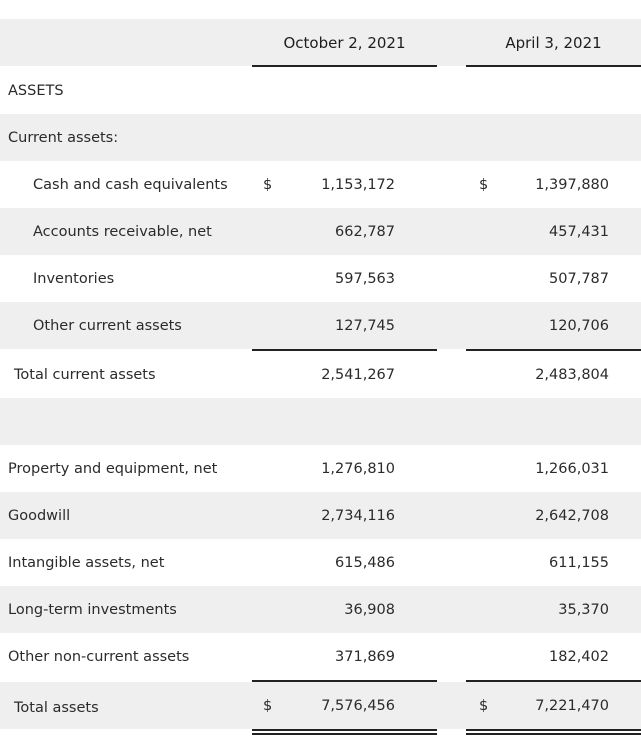 This screenshot has width=641, height=745. What do you see at coordinates (369, 609) in the screenshot?
I see `value-col1: 36,908` at bounding box center [369, 609].